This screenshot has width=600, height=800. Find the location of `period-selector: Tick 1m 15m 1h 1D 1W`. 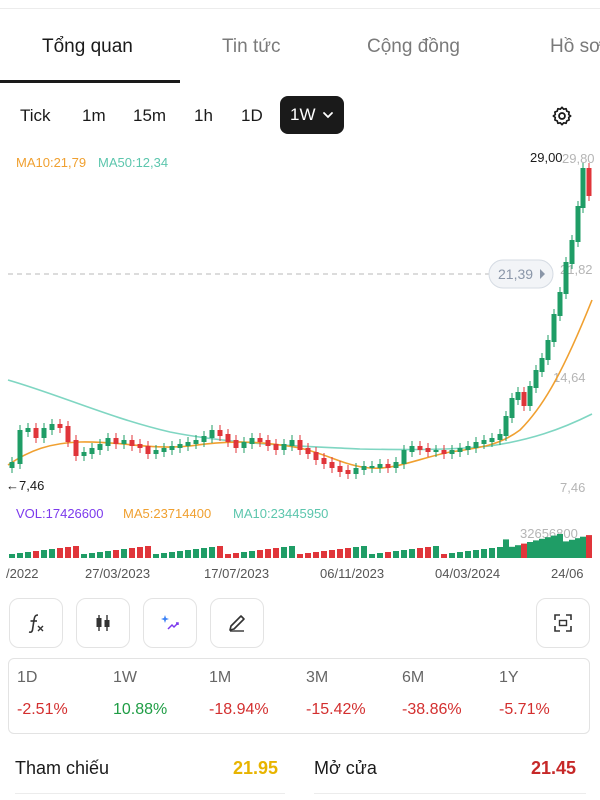

period-selector: Tick 1m 15m 1h 1D 1W is located at coordinates (300, 116).